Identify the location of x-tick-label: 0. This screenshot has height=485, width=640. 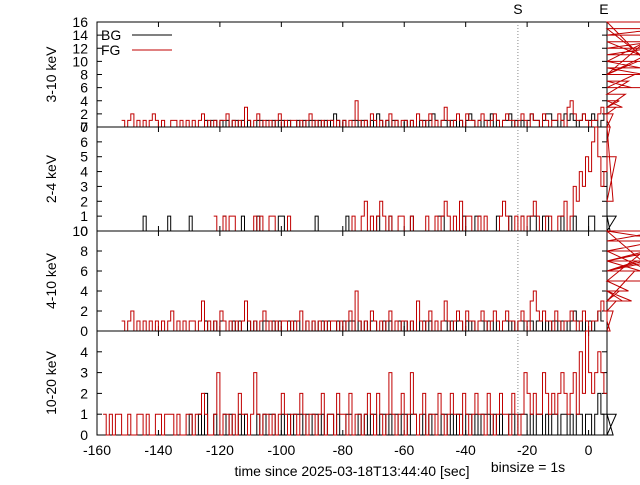
(589, 450).